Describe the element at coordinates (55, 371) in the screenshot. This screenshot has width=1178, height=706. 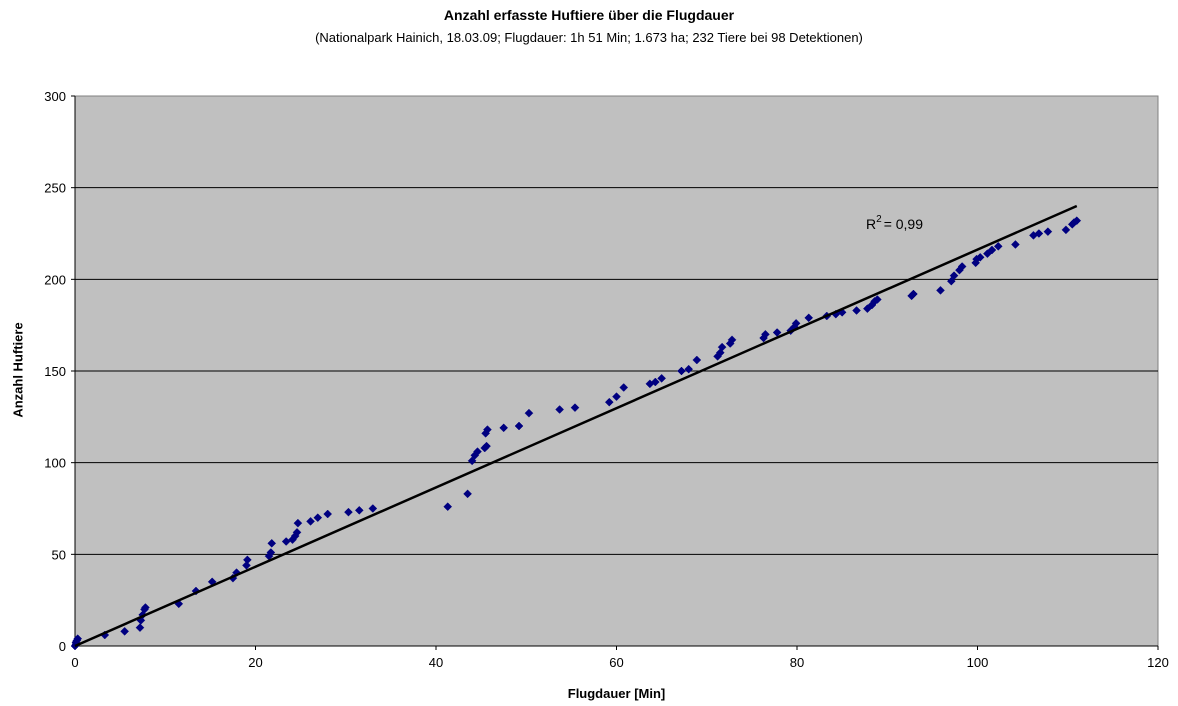
I see `y-tick-label: 150` at that location.